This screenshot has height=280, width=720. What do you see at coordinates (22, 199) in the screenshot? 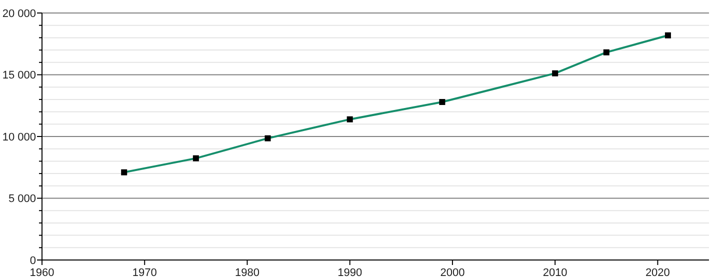
I see `y-tick-label: 5 000` at bounding box center [22, 199].